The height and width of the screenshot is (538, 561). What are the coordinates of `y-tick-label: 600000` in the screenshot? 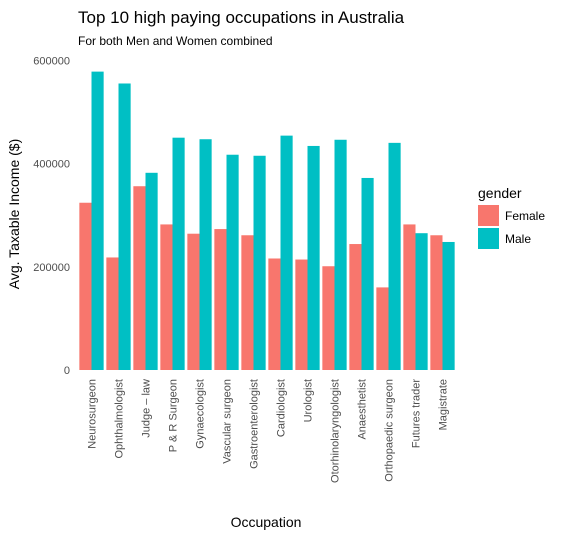 It's located at (51, 61).